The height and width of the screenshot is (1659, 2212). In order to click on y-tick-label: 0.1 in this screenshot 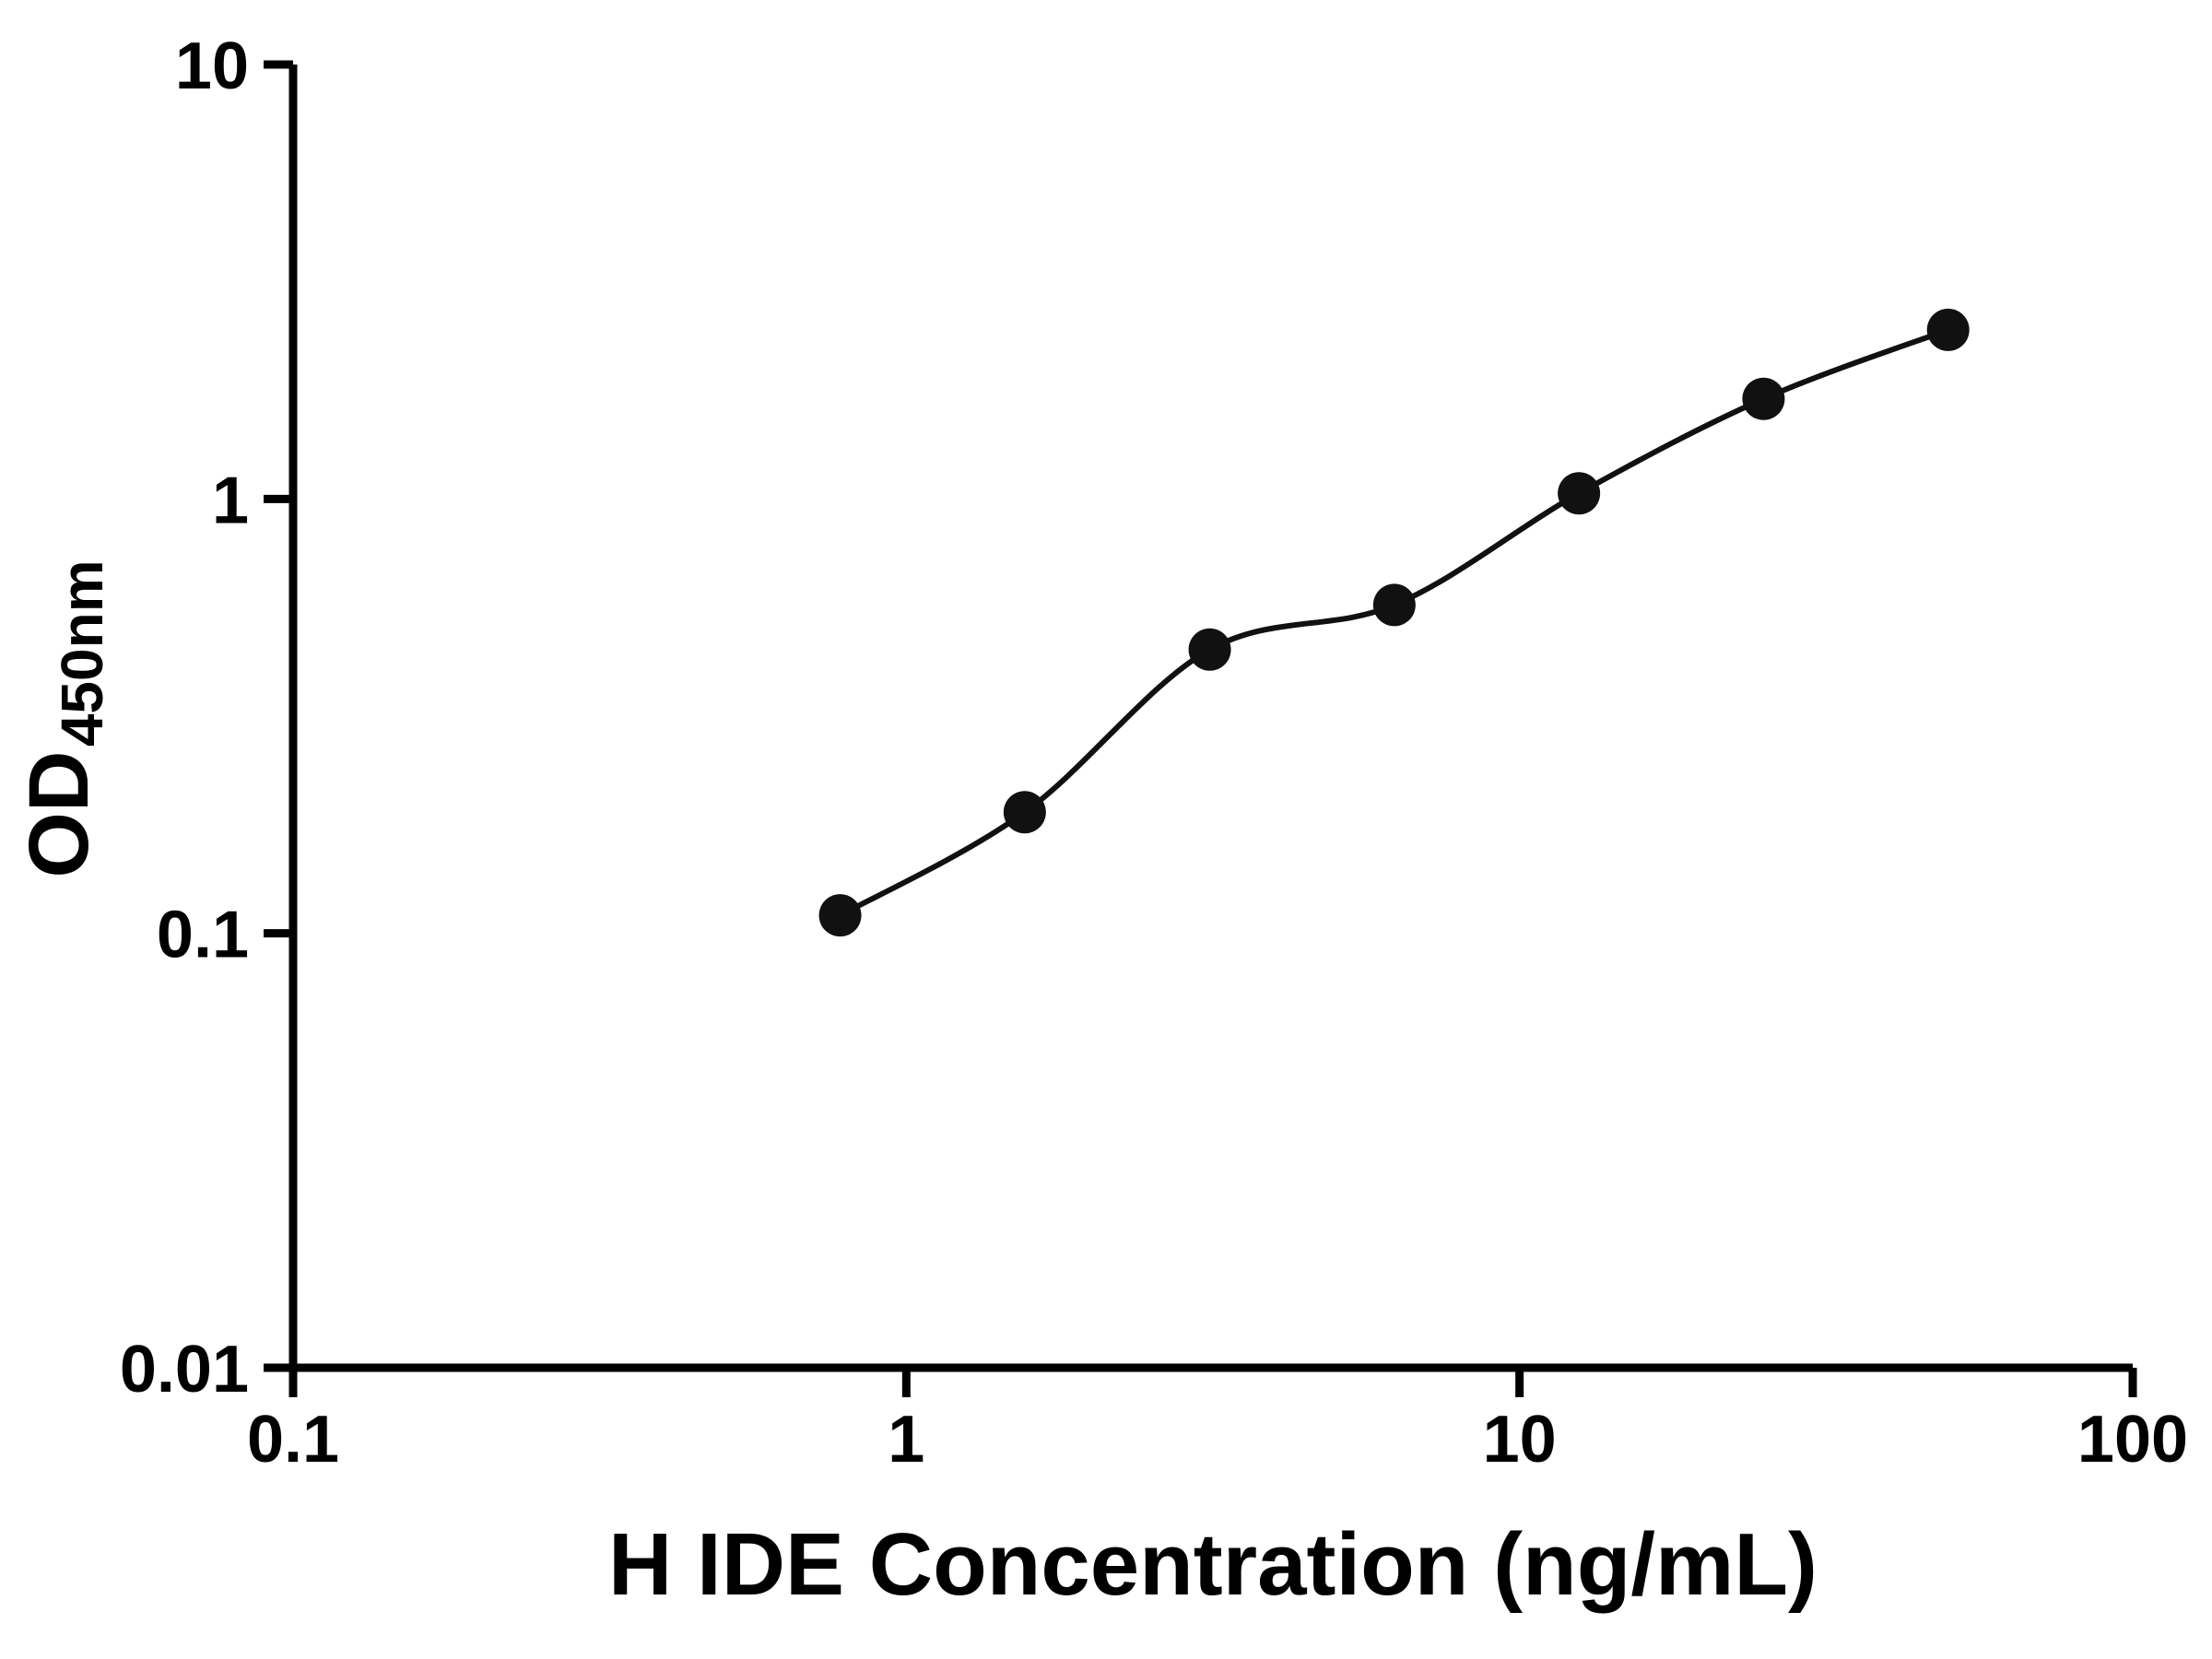, I will do `click(203, 935)`.